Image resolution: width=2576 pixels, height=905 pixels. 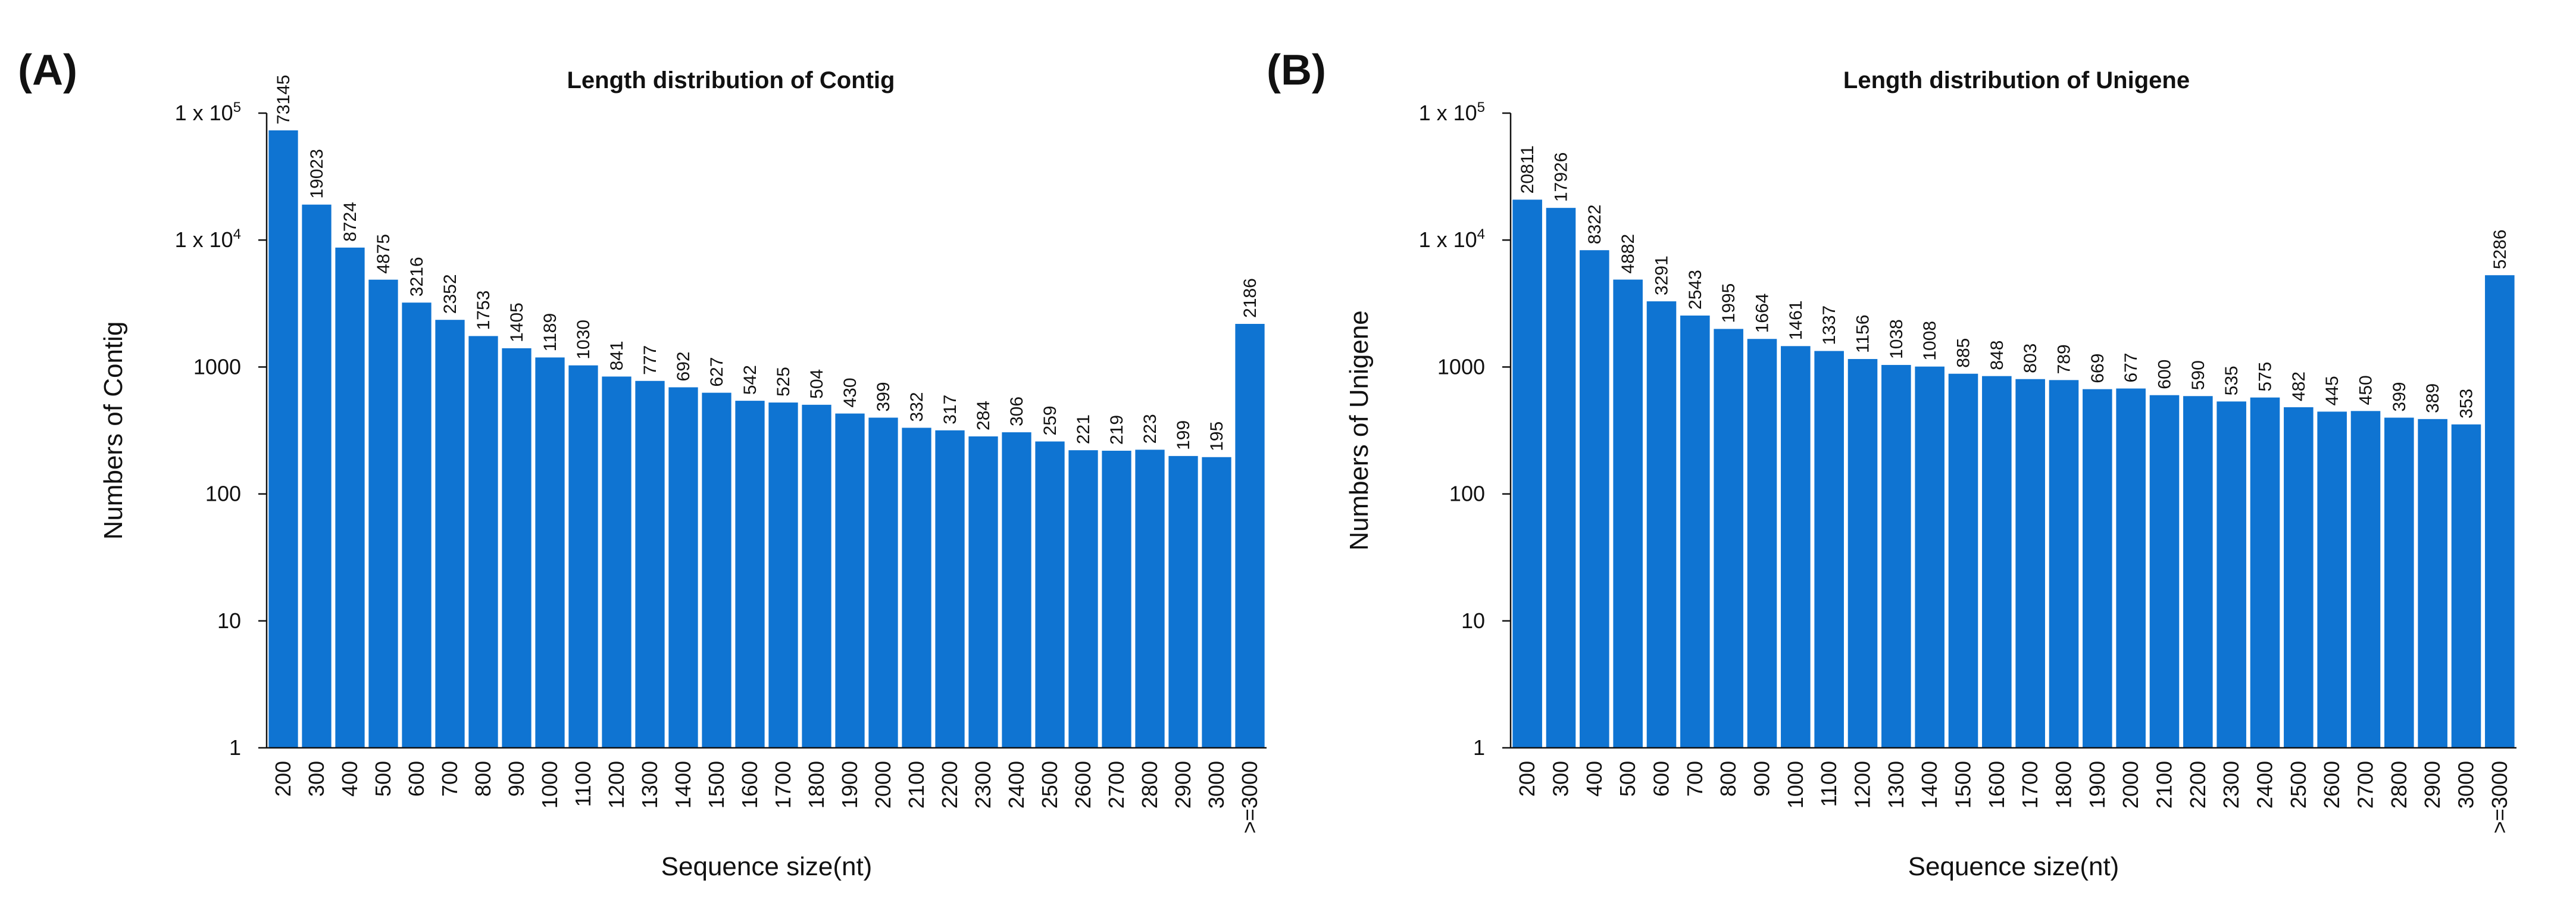 What do you see at coordinates (449, 779) in the screenshot?
I see `x-tick-label: 700` at bounding box center [449, 779].